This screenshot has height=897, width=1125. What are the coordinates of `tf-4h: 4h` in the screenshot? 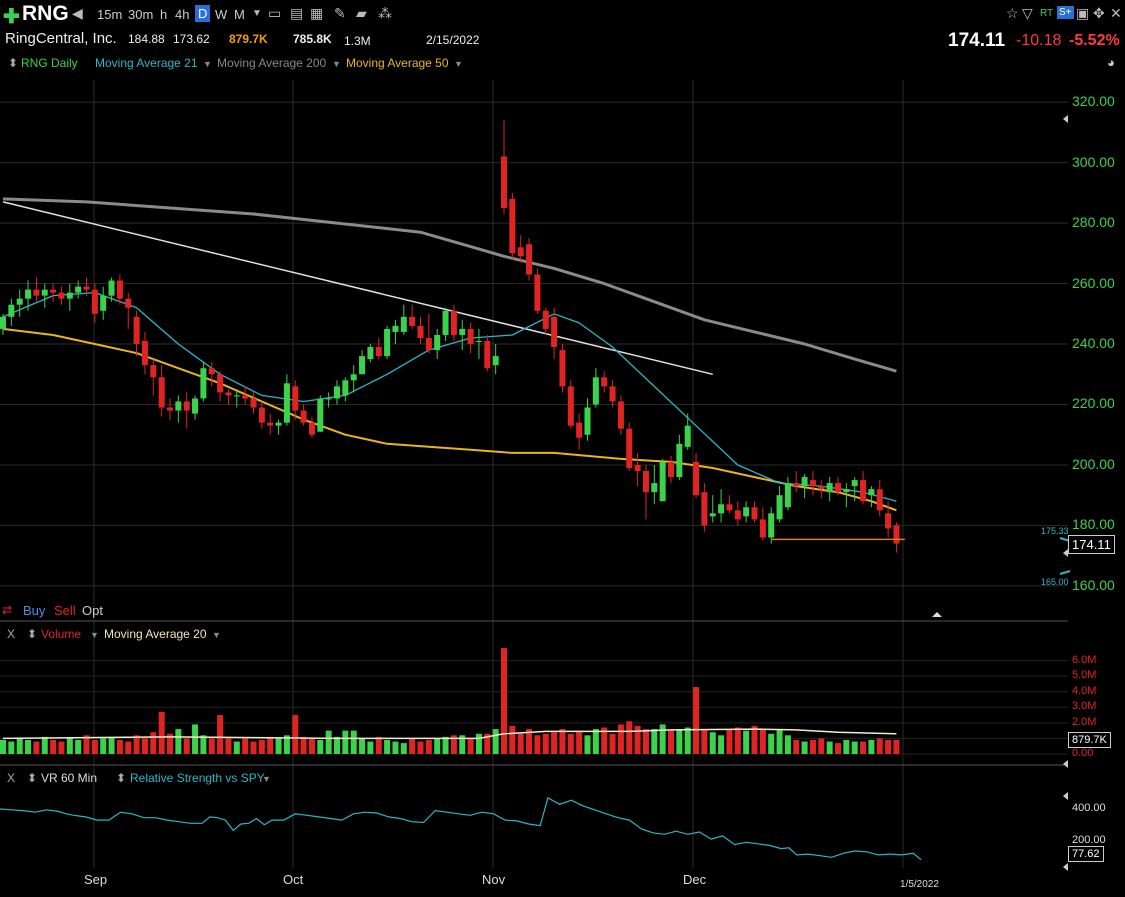 It's located at (182, 14).